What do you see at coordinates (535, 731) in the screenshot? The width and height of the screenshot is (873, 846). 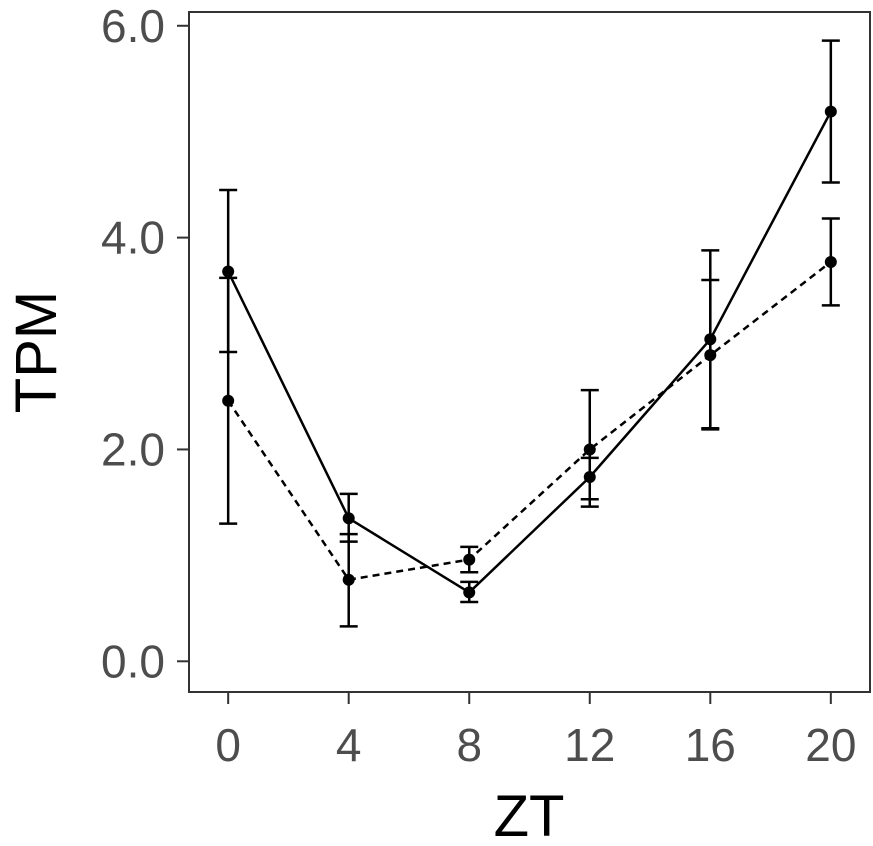 I see `x-axis: 0 4 8 12 16 20` at bounding box center [535, 731].